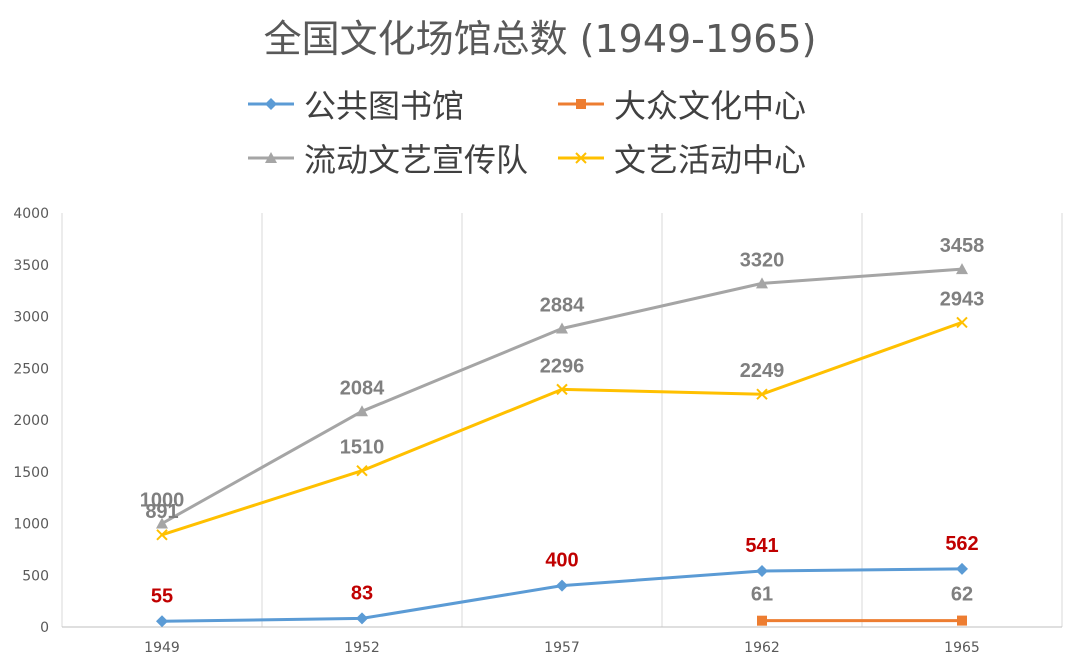 The height and width of the screenshot is (669, 1080). Describe the element at coordinates (31, 369) in the screenshot. I see `y-tick-label: 2500` at that location.